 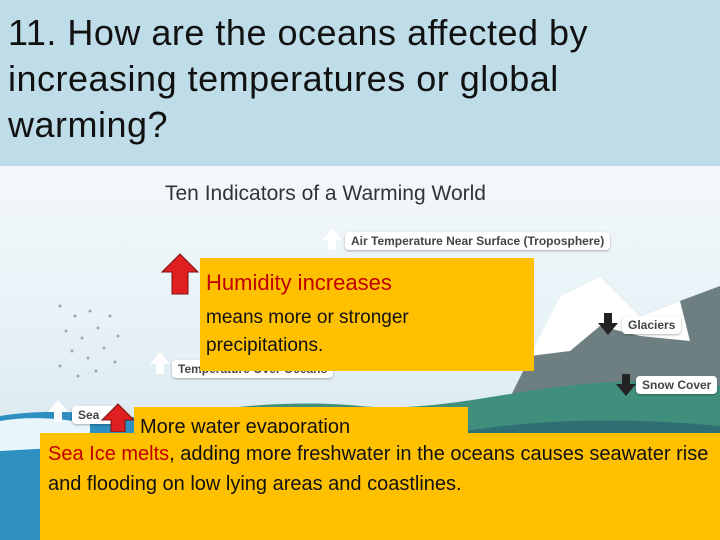 What do you see at coordinates (299, 282) in the screenshot?
I see `humidity-heading: Humidity increases` at bounding box center [299, 282].